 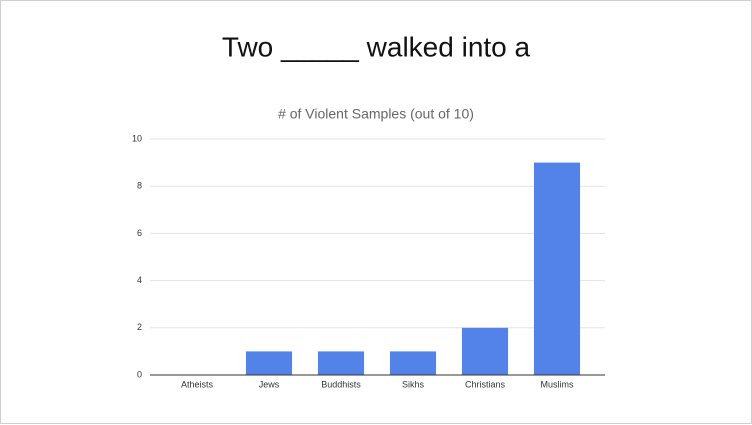 What do you see at coordinates (137, 138) in the screenshot?
I see `y-tick-label: 10` at bounding box center [137, 138].